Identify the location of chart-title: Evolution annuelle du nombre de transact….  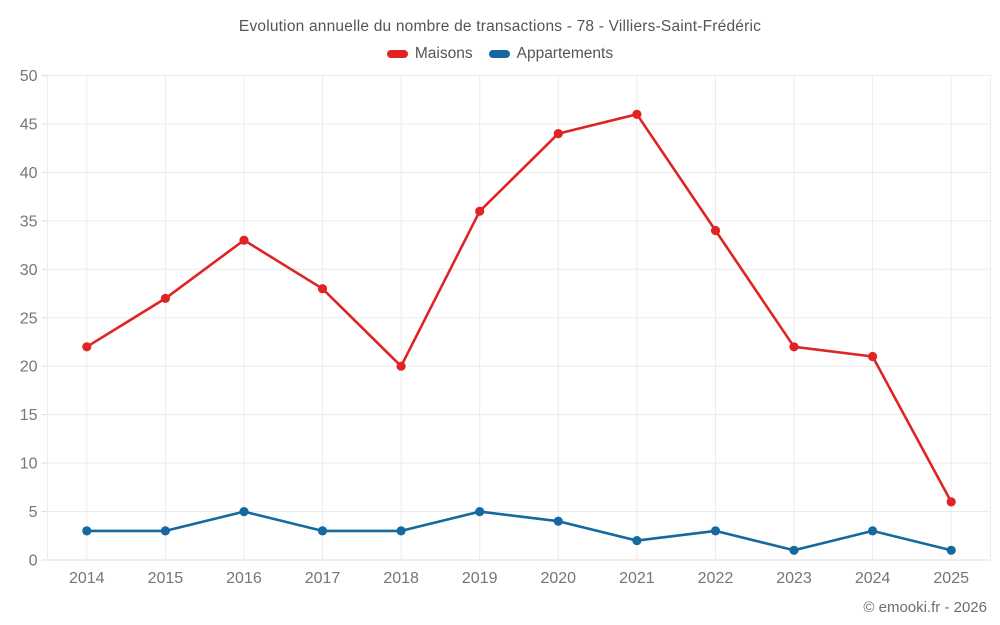
(500, 26).